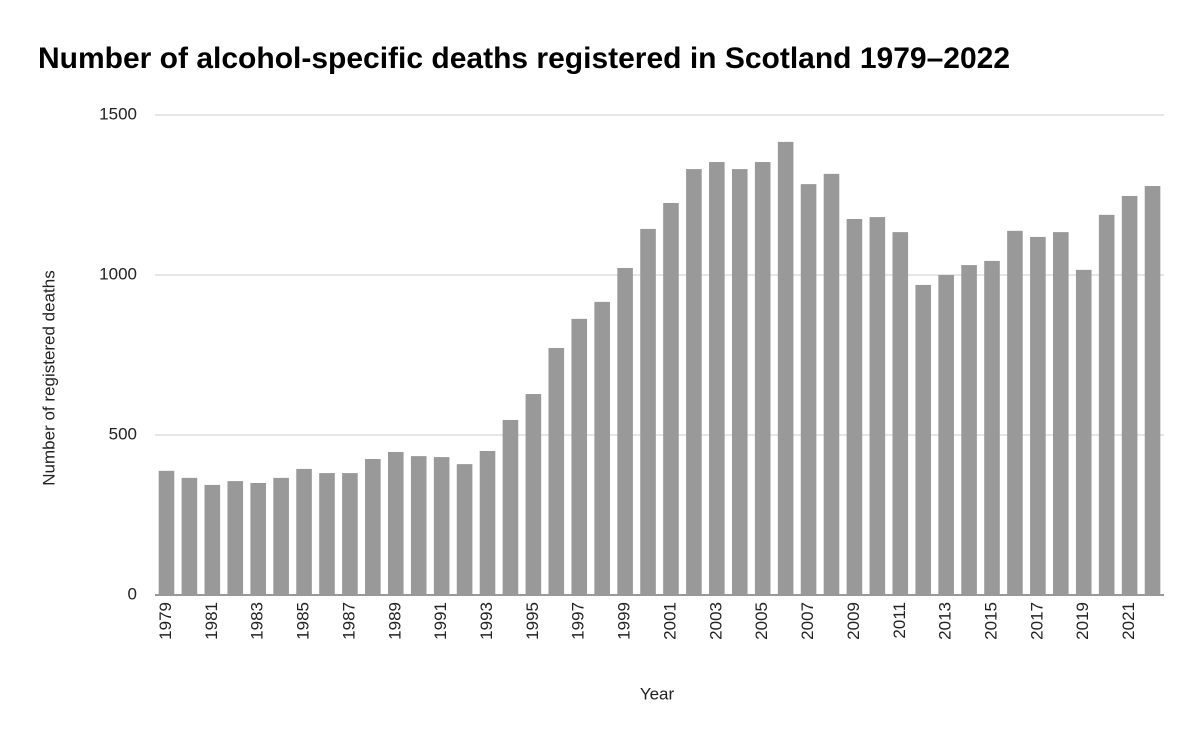 The image size is (1200, 745). I want to click on x-tick-label: 2007, so click(807, 621).